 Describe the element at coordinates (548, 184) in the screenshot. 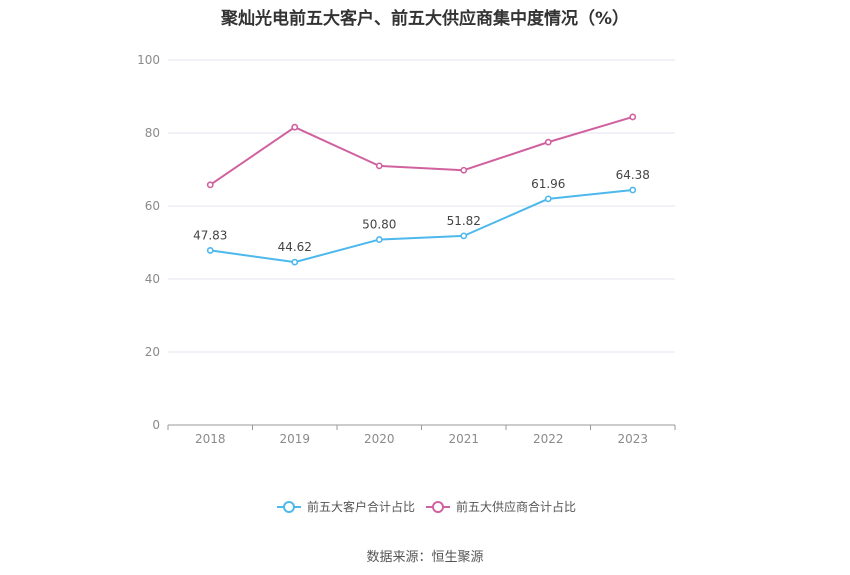

I see `data-label: 61.96` at that location.